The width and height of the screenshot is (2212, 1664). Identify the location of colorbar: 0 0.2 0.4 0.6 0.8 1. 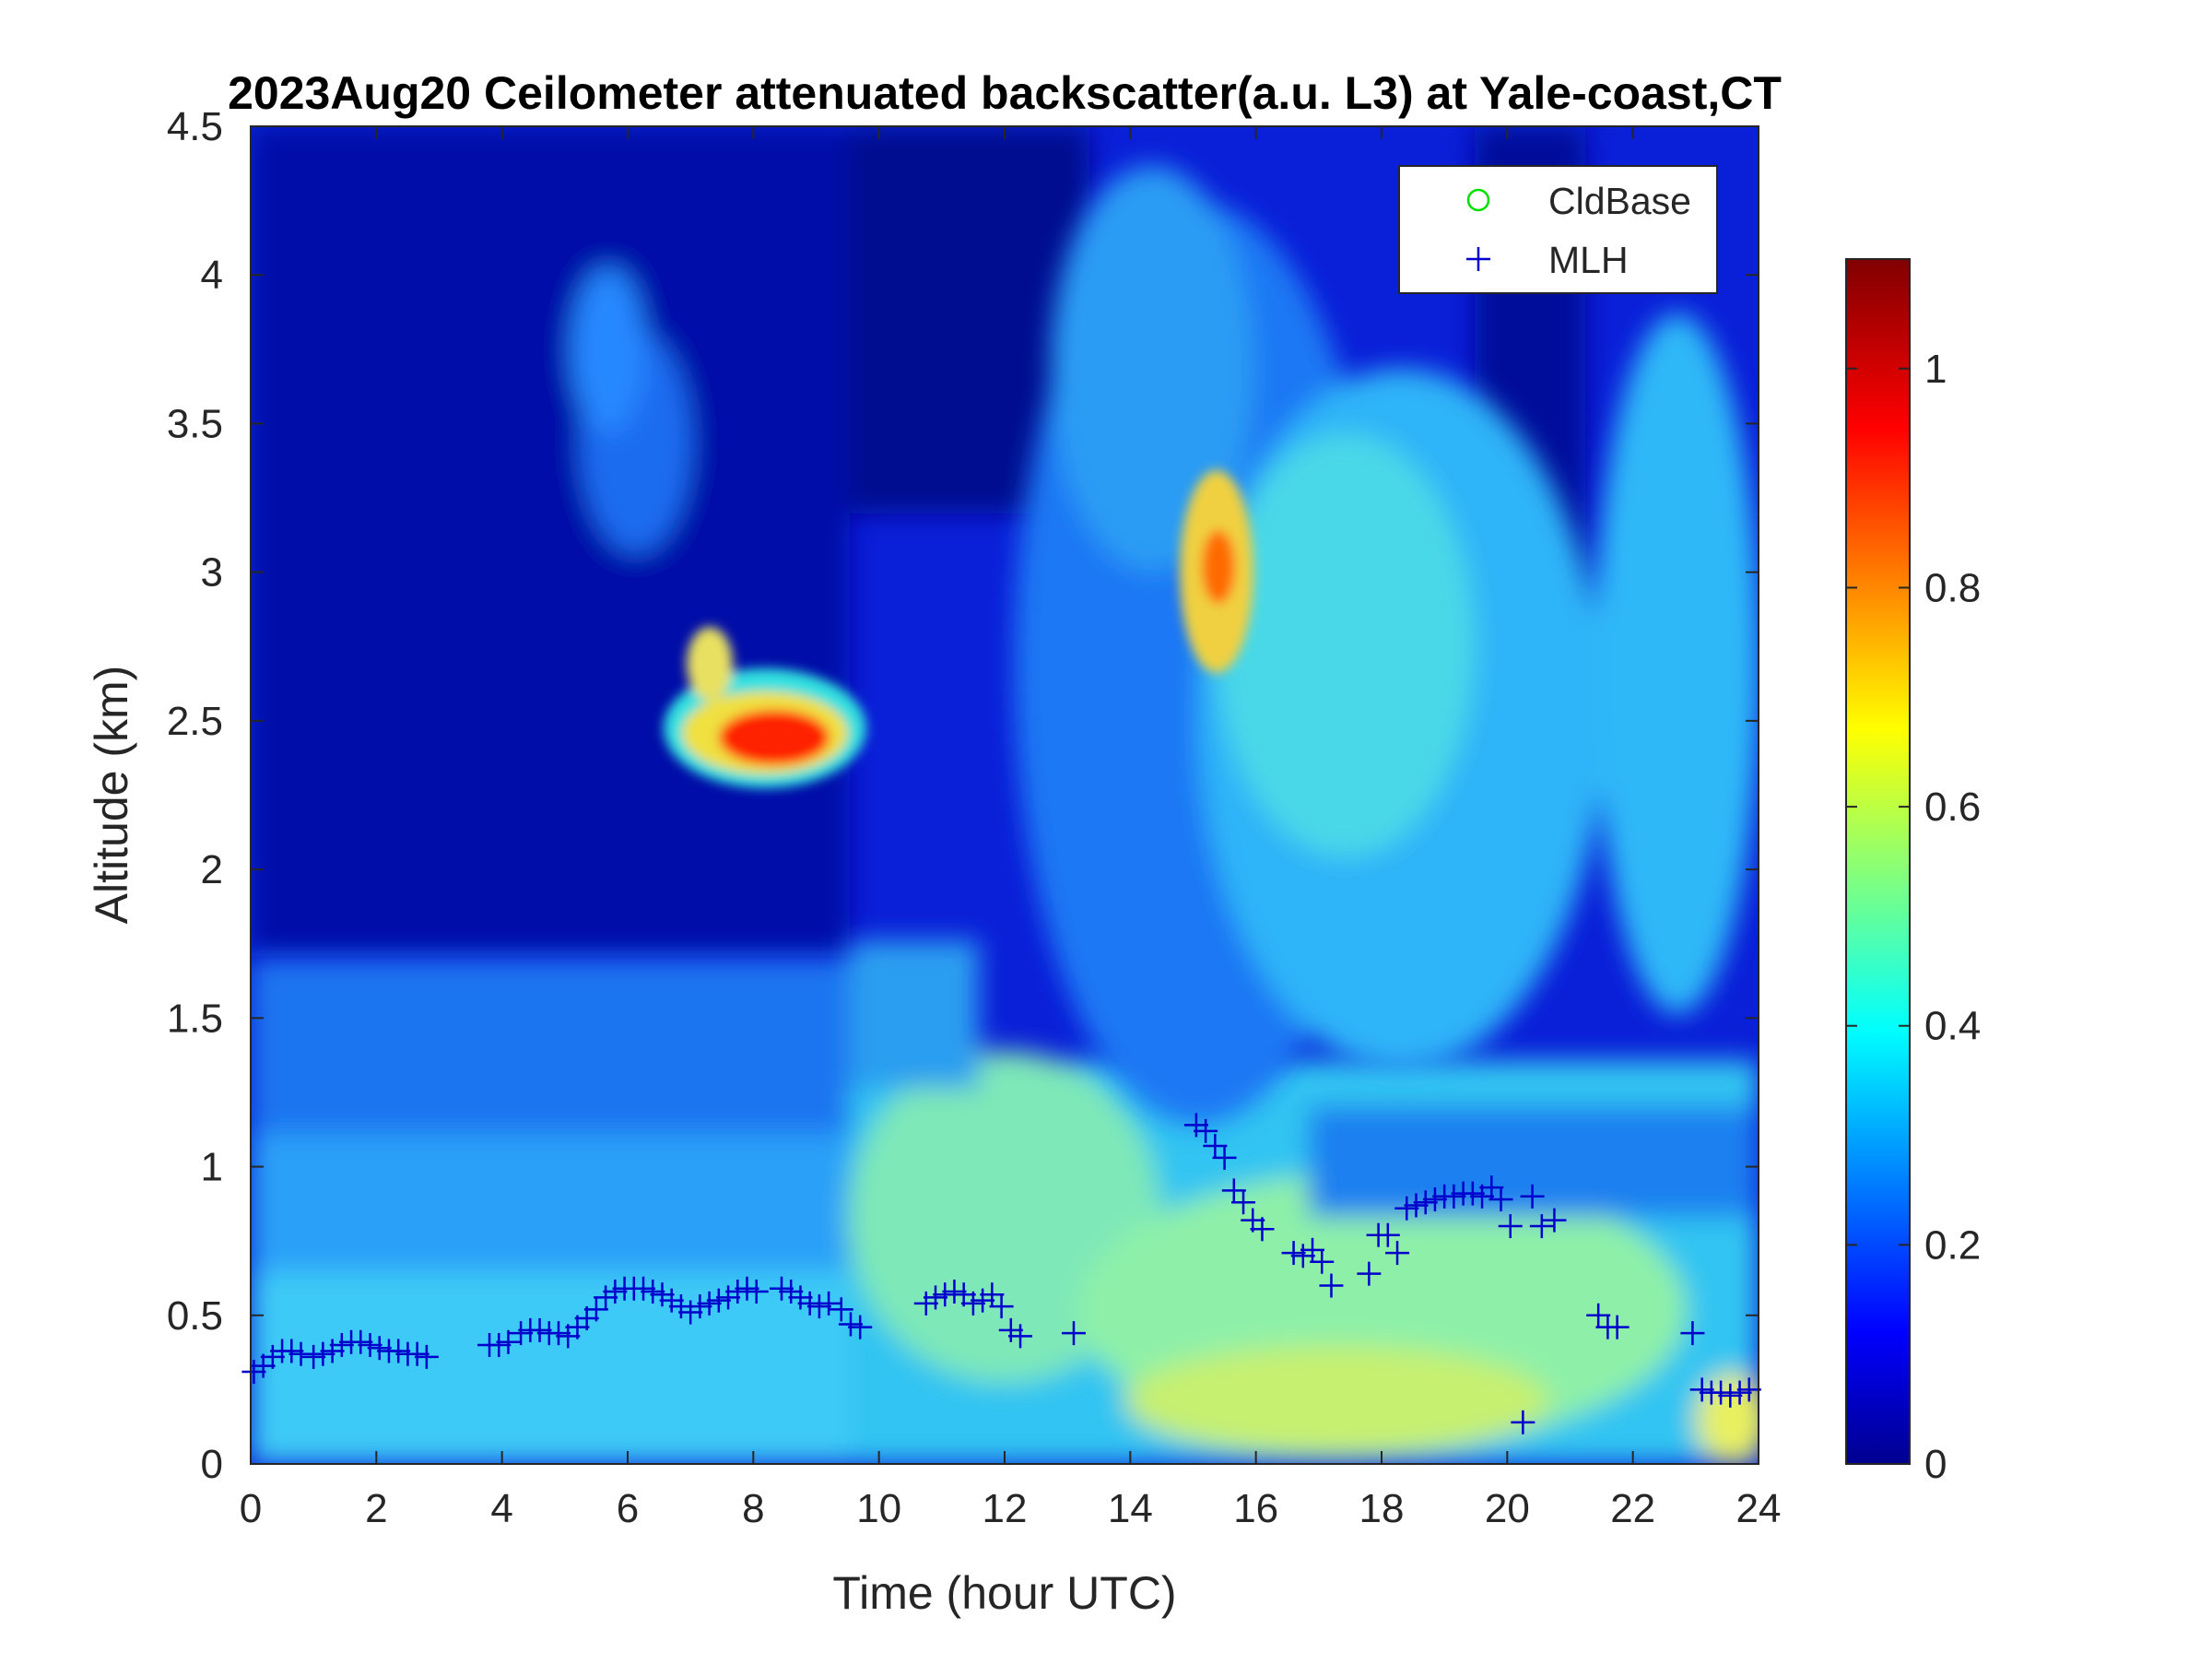
(1913, 872).